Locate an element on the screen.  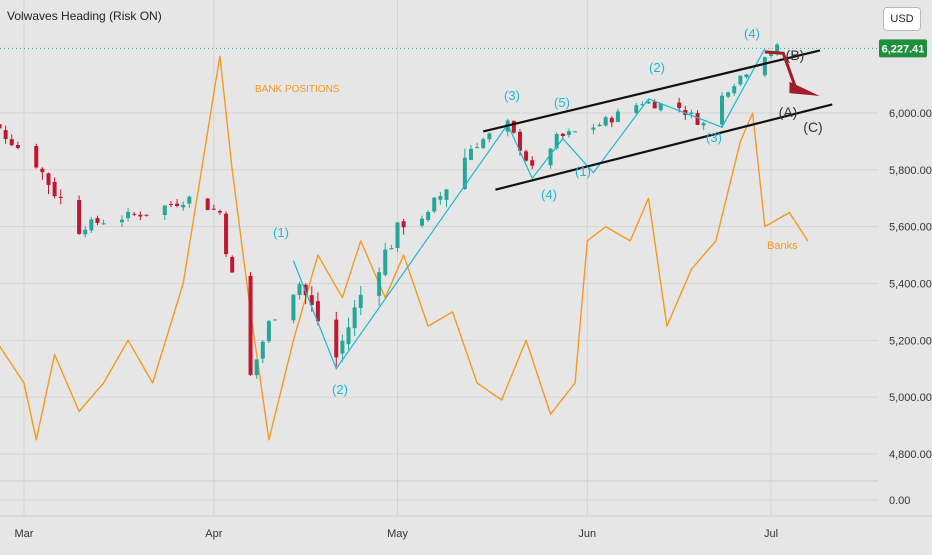
price-scale-panel is located at coordinates (905, 275).